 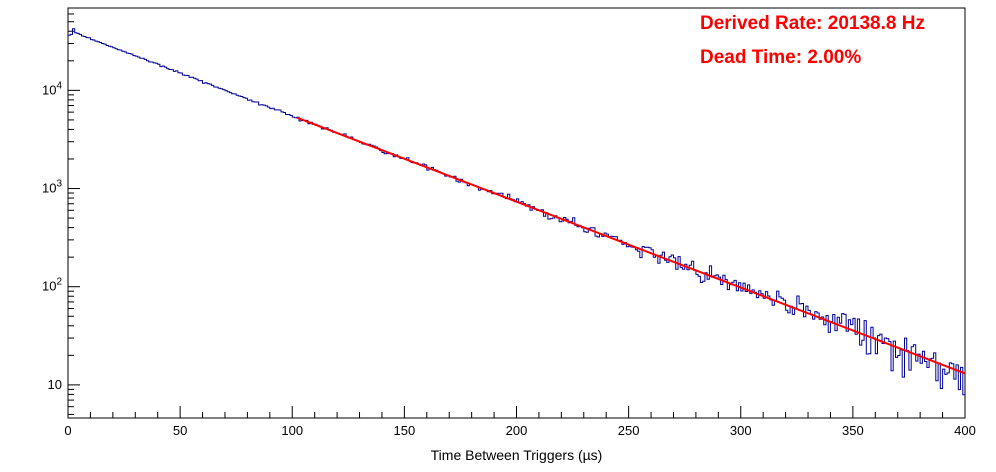 I want to click on svg-text: 50, so click(x=180, y=430).